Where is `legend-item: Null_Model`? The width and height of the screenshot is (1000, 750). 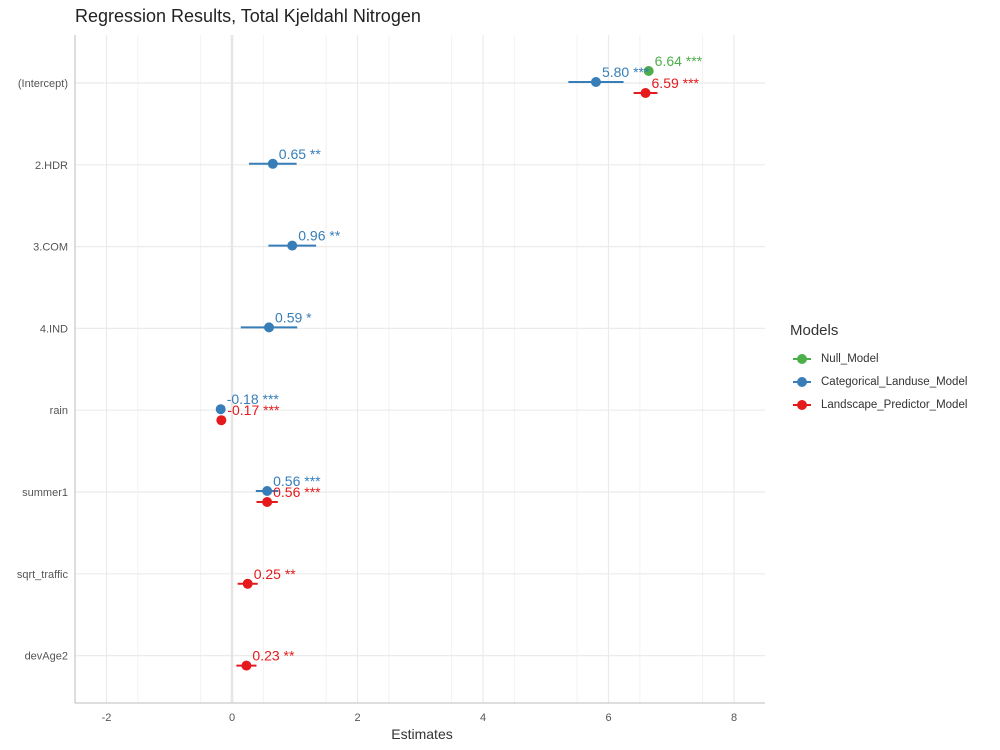
legend-item: Null_Model is located at coordinates (878, 358).